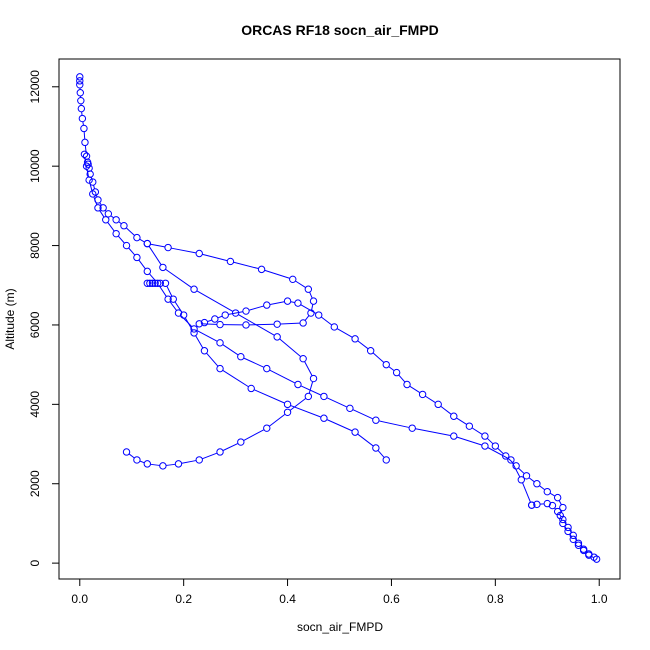 This screenshot has height=650, width=650. Describe the element at coordinates (35, 483) in the screenshot. I see `y-tick-label: 2000` at that location.